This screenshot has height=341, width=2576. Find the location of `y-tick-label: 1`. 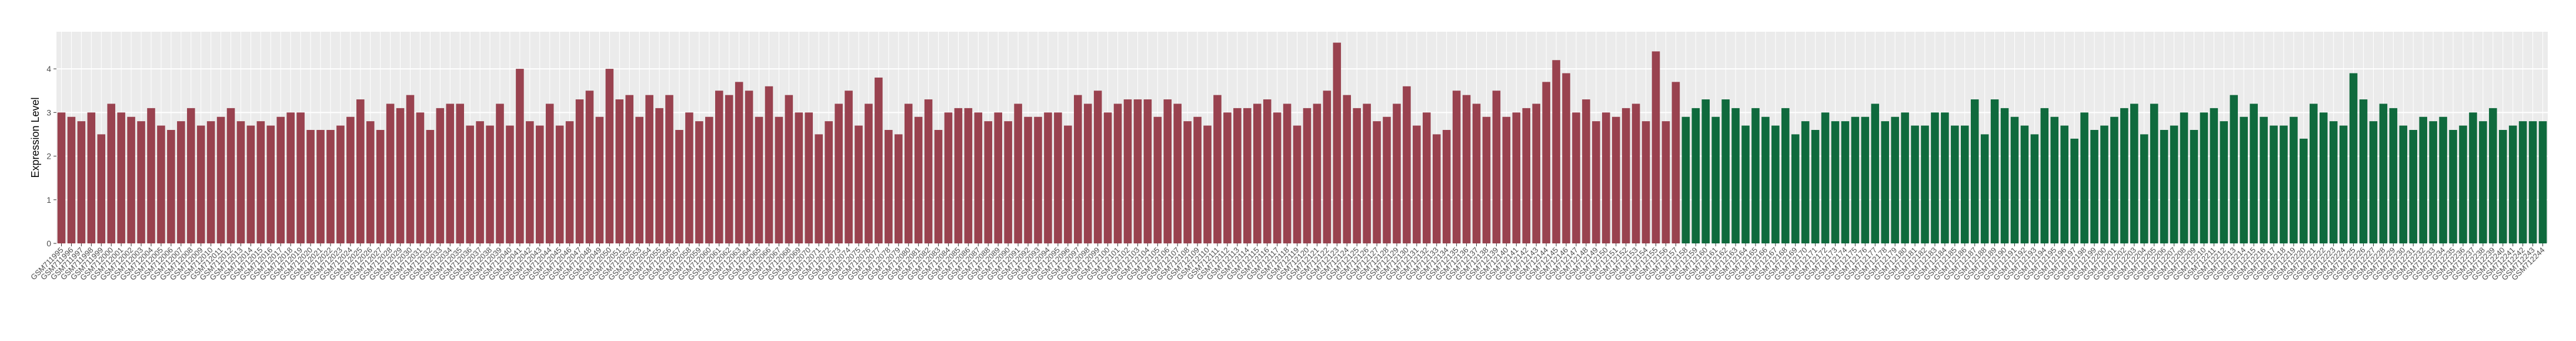

y-tick-label: 1 is located at coordinates (48, 200).